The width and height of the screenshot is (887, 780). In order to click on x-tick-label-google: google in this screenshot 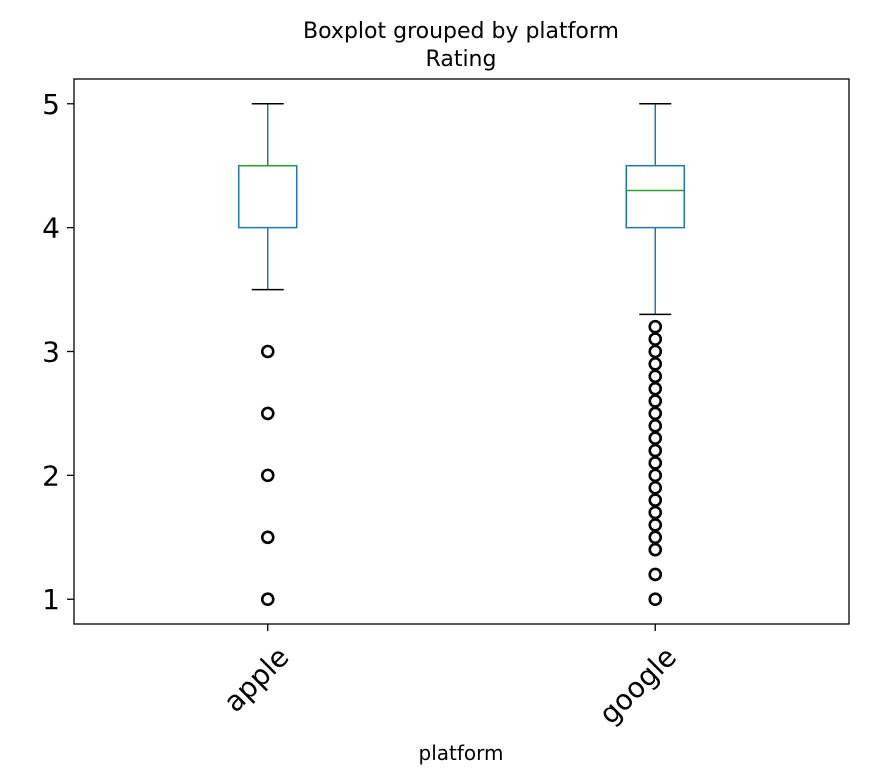, I will do `click(638, 685)`.